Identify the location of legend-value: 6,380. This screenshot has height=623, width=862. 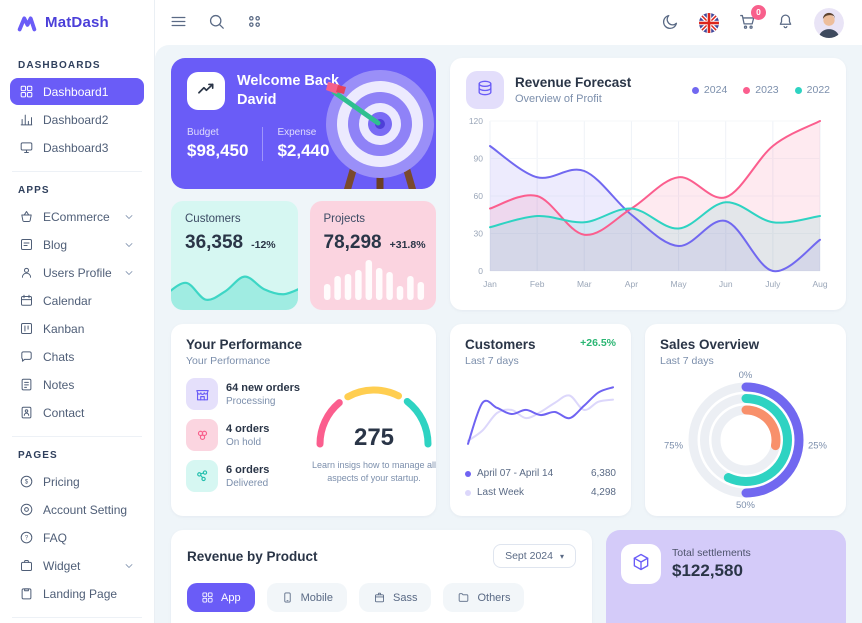
(603, 473).